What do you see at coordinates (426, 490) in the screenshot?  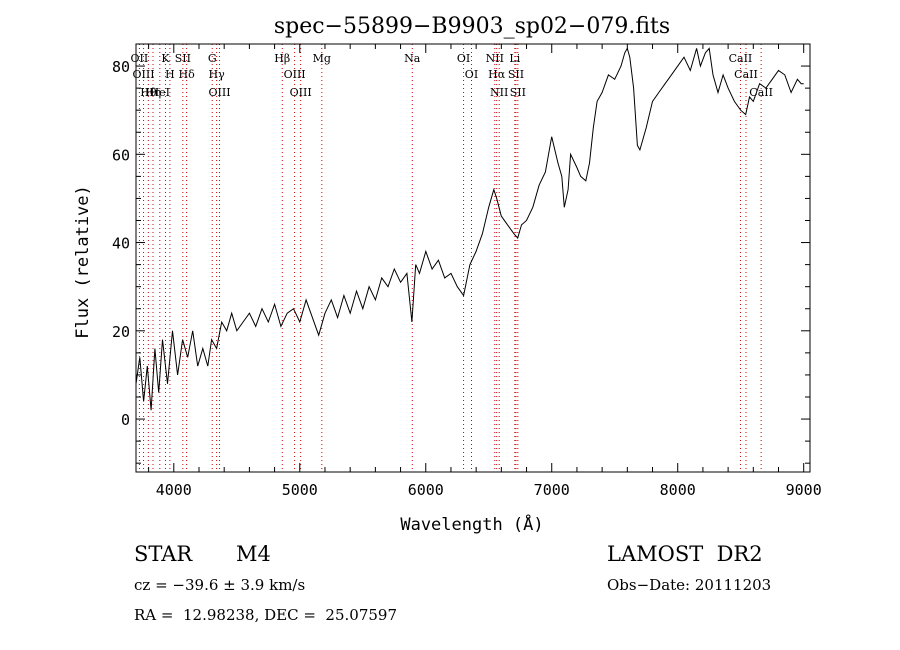 I see `x-tick-label: 6000` at bounding box center [426, 490].